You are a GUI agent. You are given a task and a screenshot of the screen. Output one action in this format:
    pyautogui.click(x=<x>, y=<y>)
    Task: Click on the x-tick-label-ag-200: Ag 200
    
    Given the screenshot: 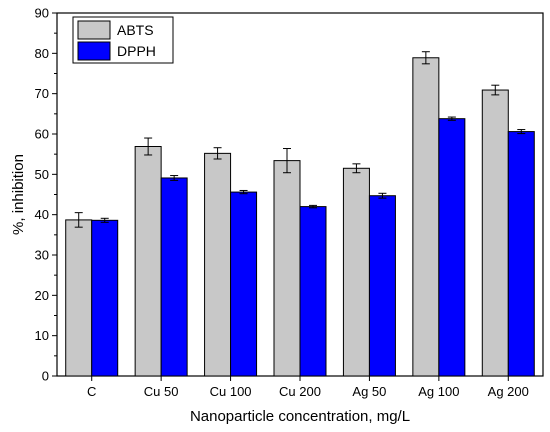 What is the action you would take?
    pyautogui.click(x=508, y=391)
    